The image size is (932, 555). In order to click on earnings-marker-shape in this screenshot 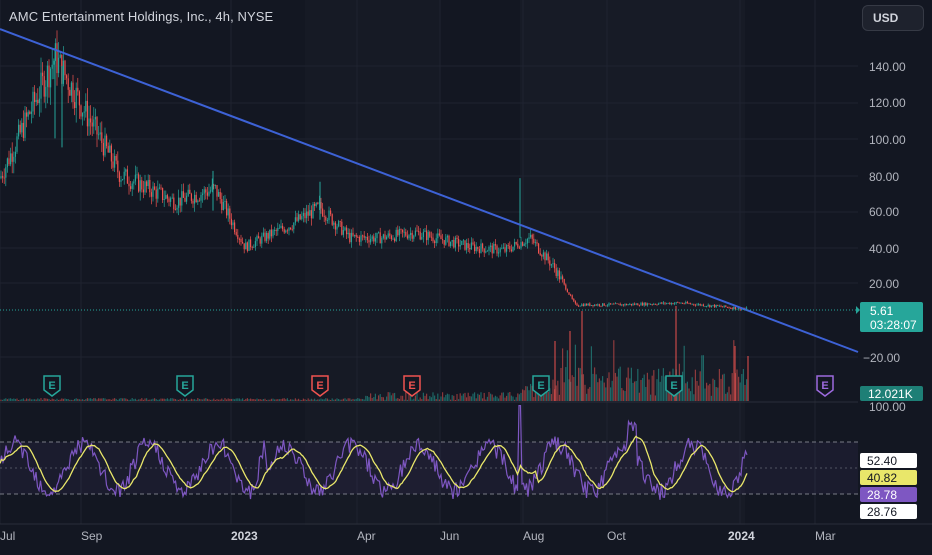, I will do `click(541, 386)`.